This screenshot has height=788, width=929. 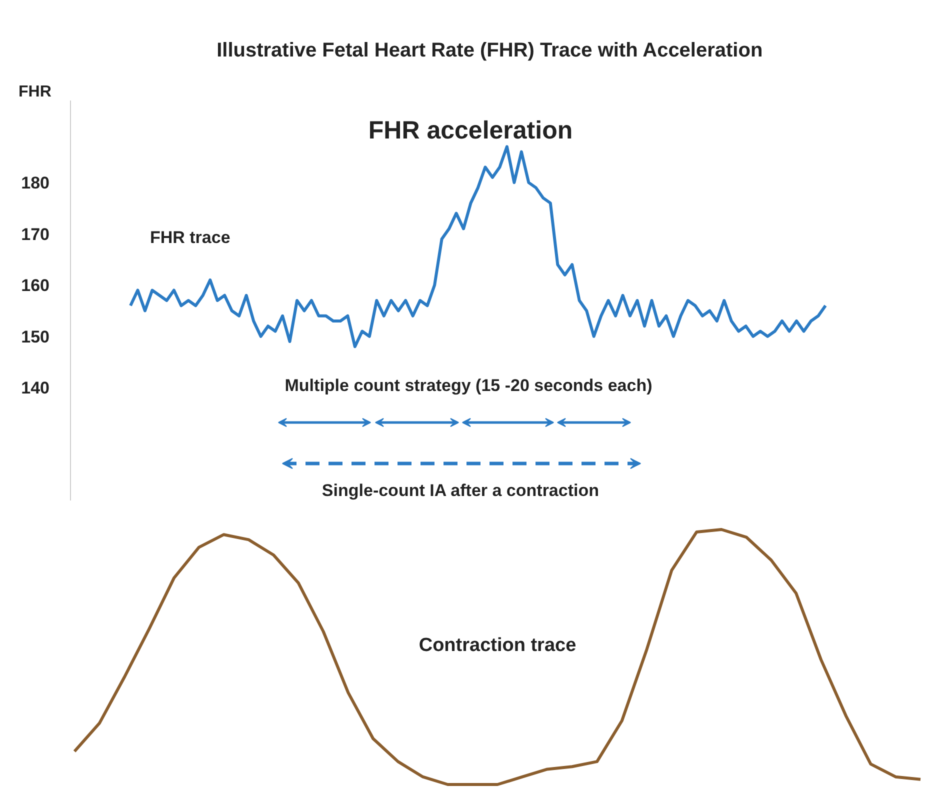 What do you see at coordinates (489, 51) in the screenshot?
I see `chart-title: Illustrative Fetal Heart Rate (FHR) Trace with Acceleration` at bounding box center [489, 51].